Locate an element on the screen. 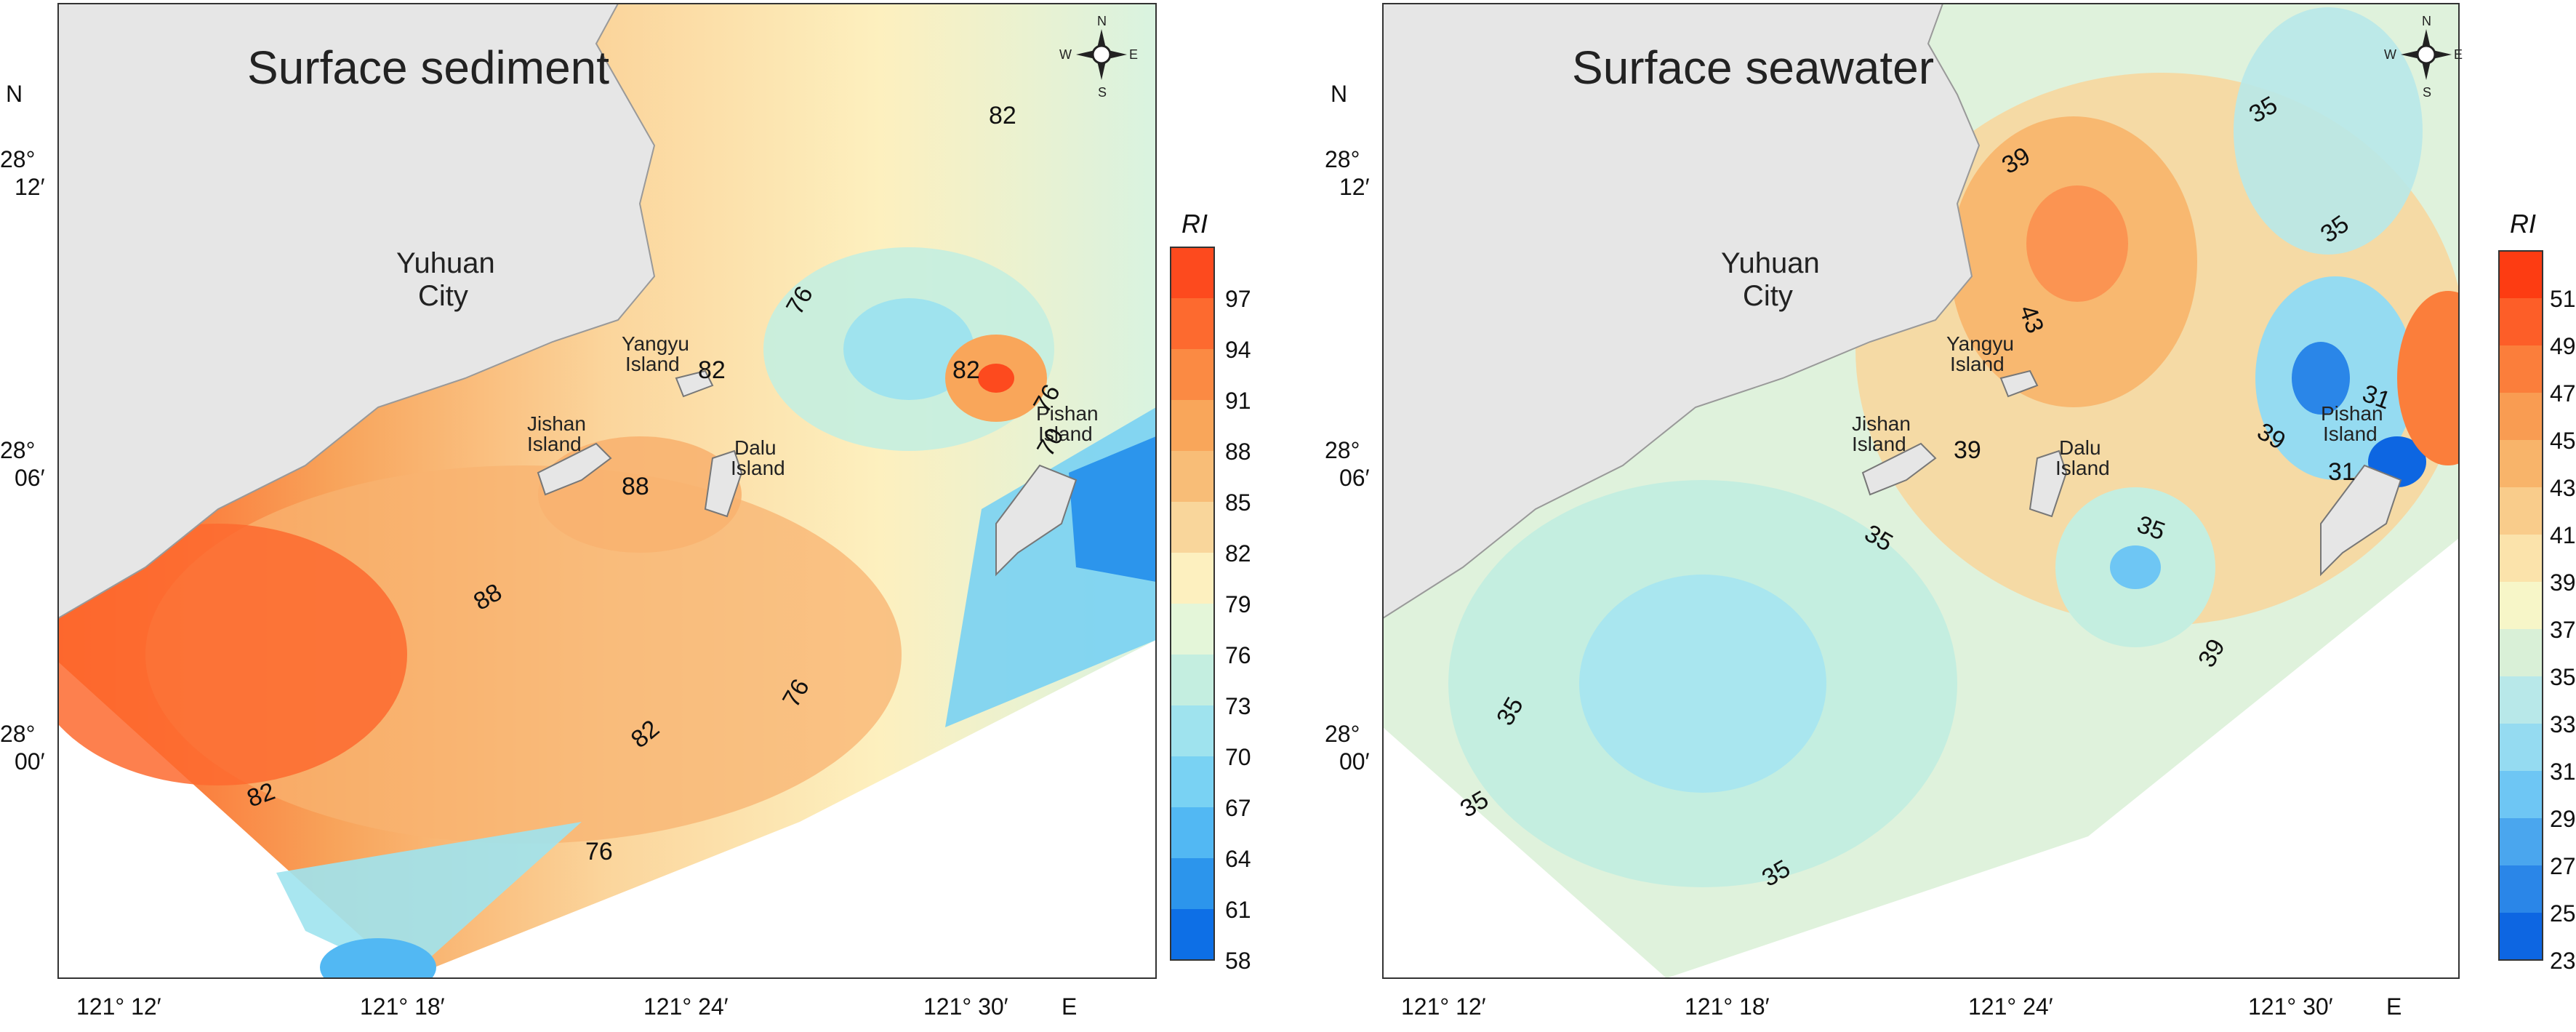  lat-label-min: 06′ is located at coordinates (1354, 478).